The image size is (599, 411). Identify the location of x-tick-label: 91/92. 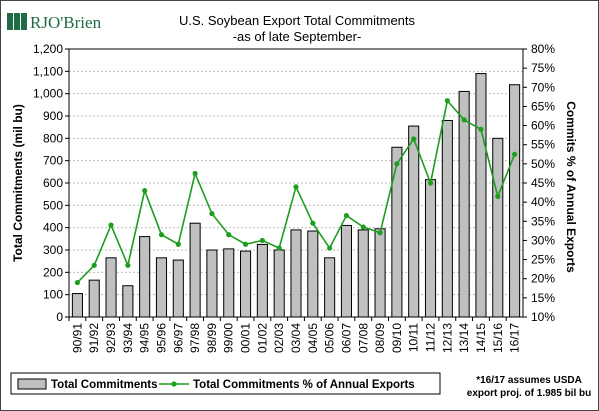
(94, 338).